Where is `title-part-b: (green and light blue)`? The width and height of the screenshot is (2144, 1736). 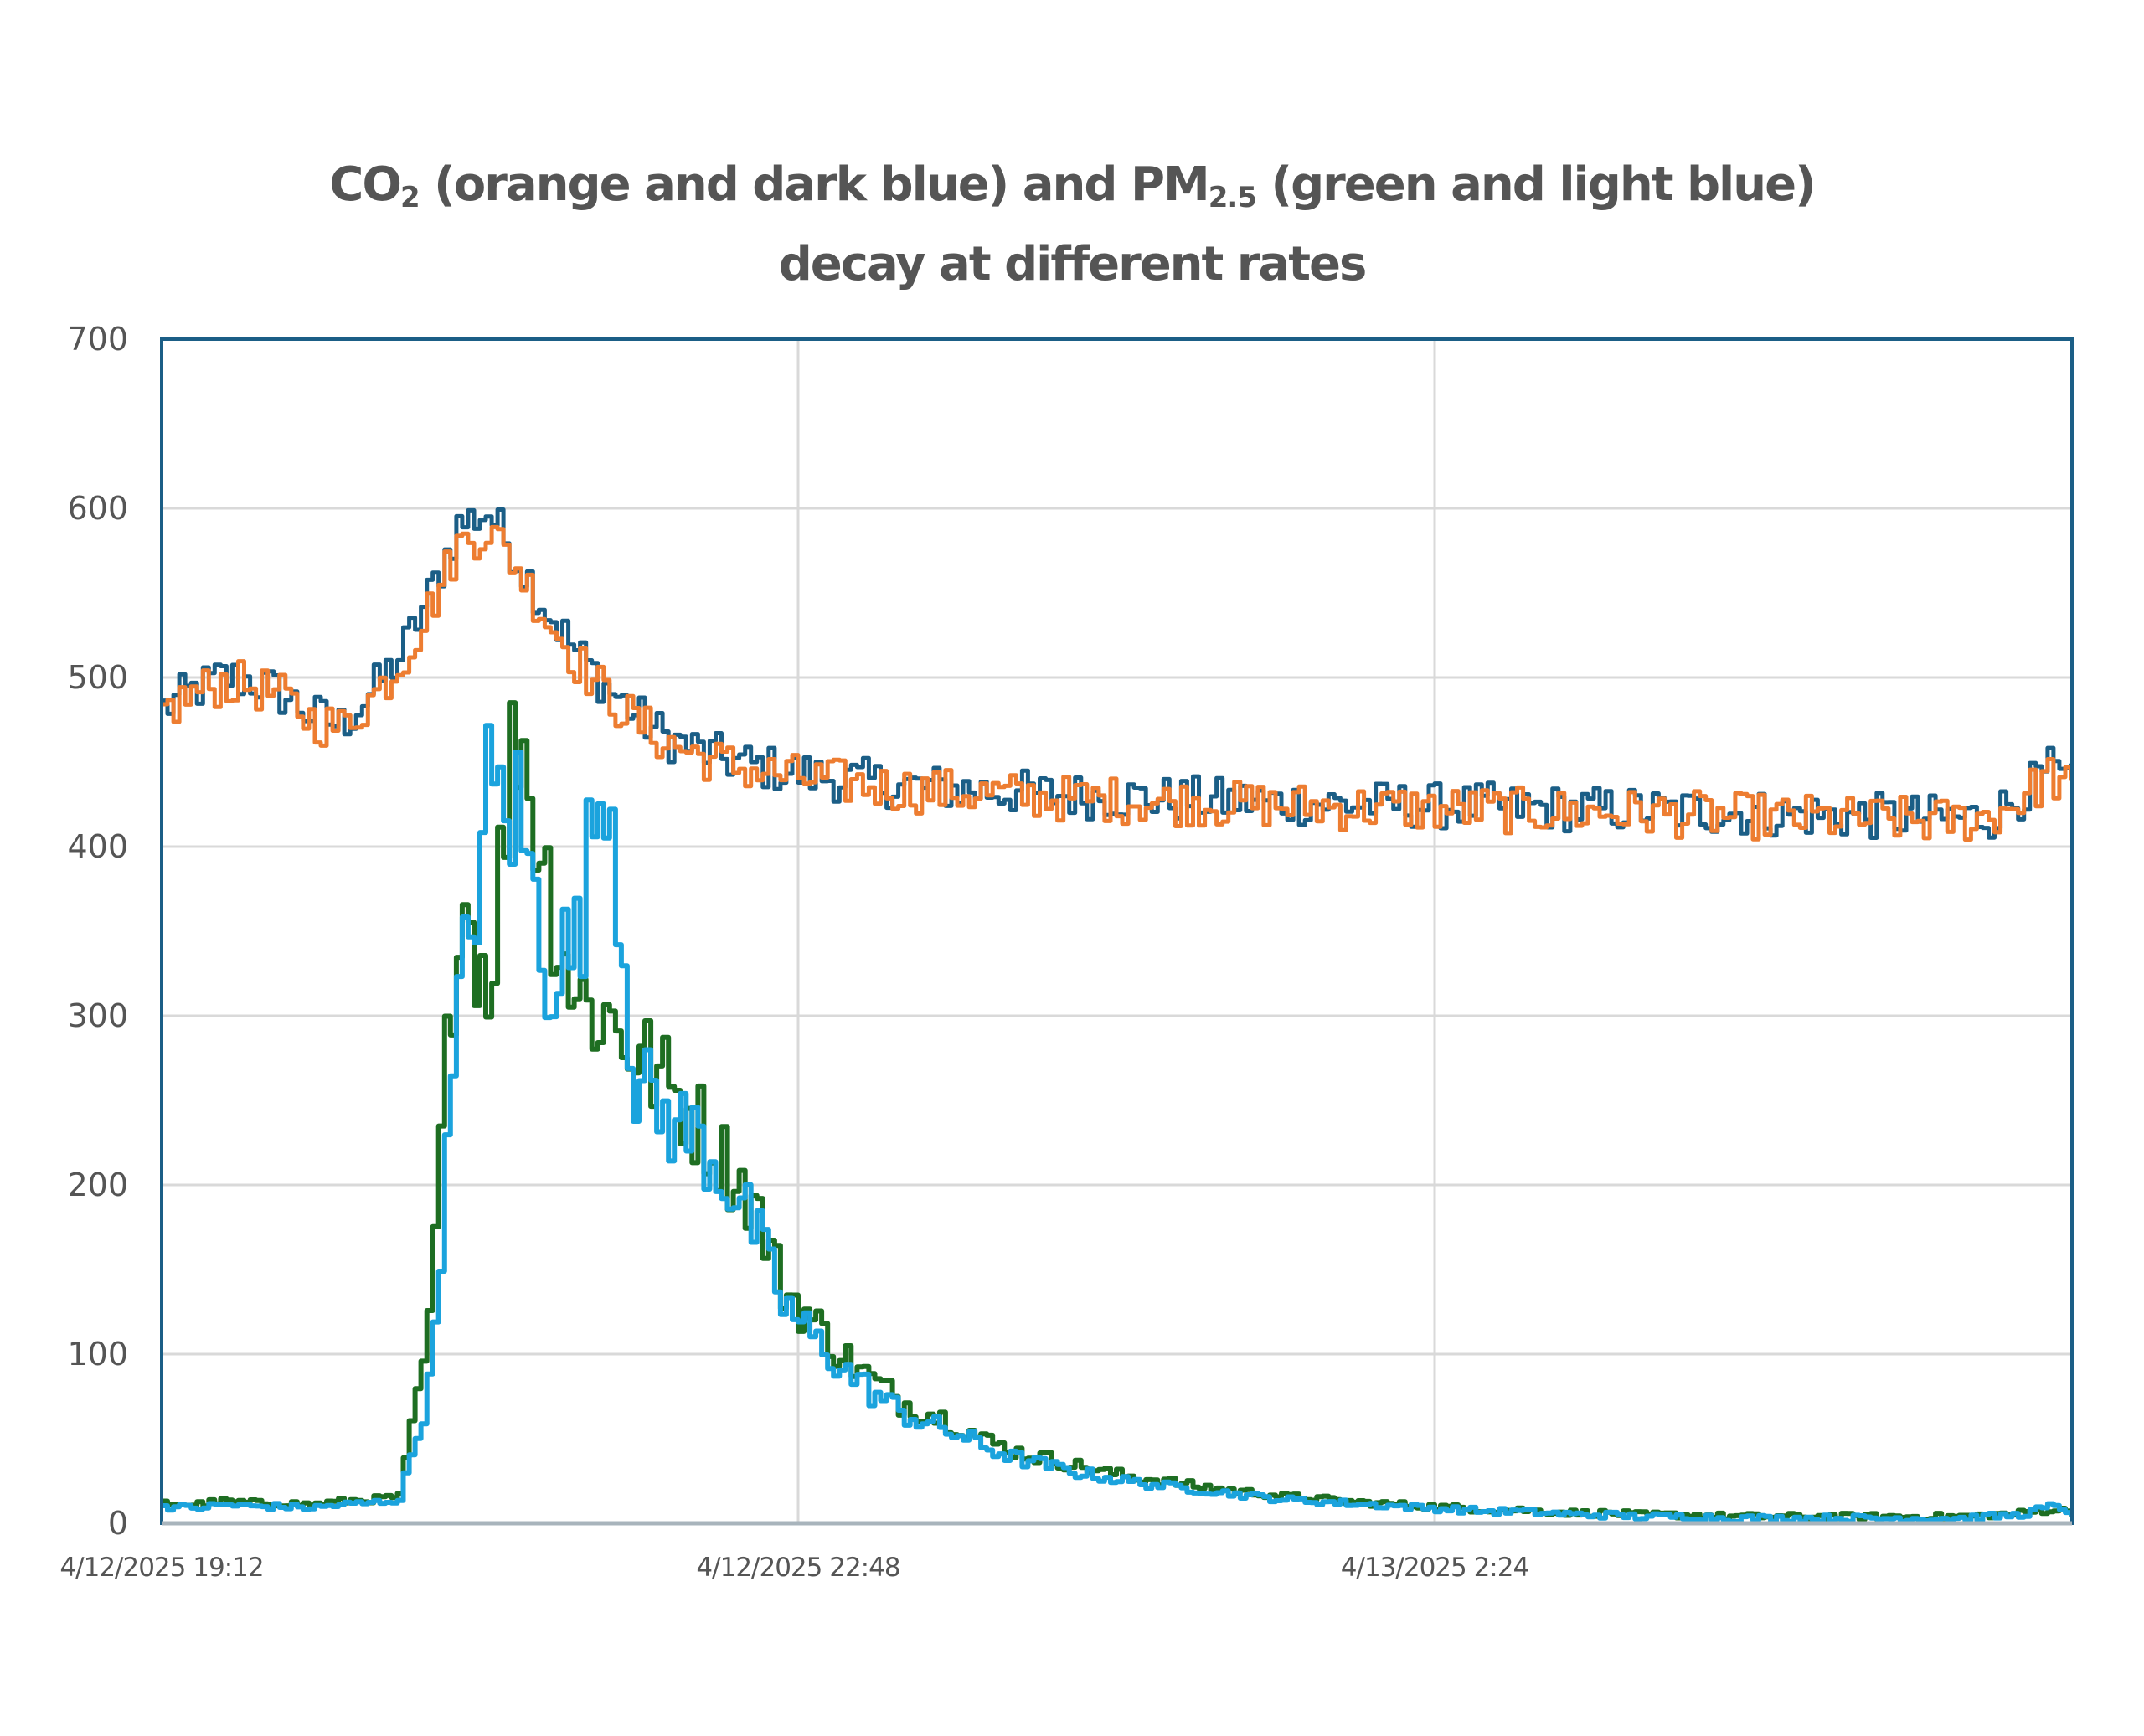 title-part-b: (green and light blue) is located at coordinates (1536, 184).